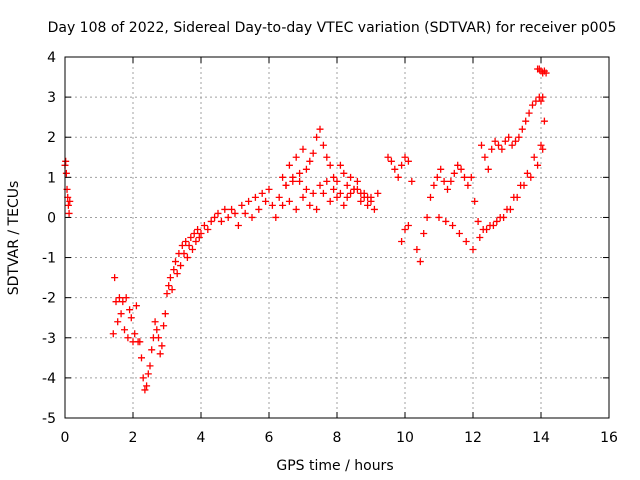 The width and height of the screenshot is (640, 480). I want to click on x-tick-label: 12, so click(473, 438).